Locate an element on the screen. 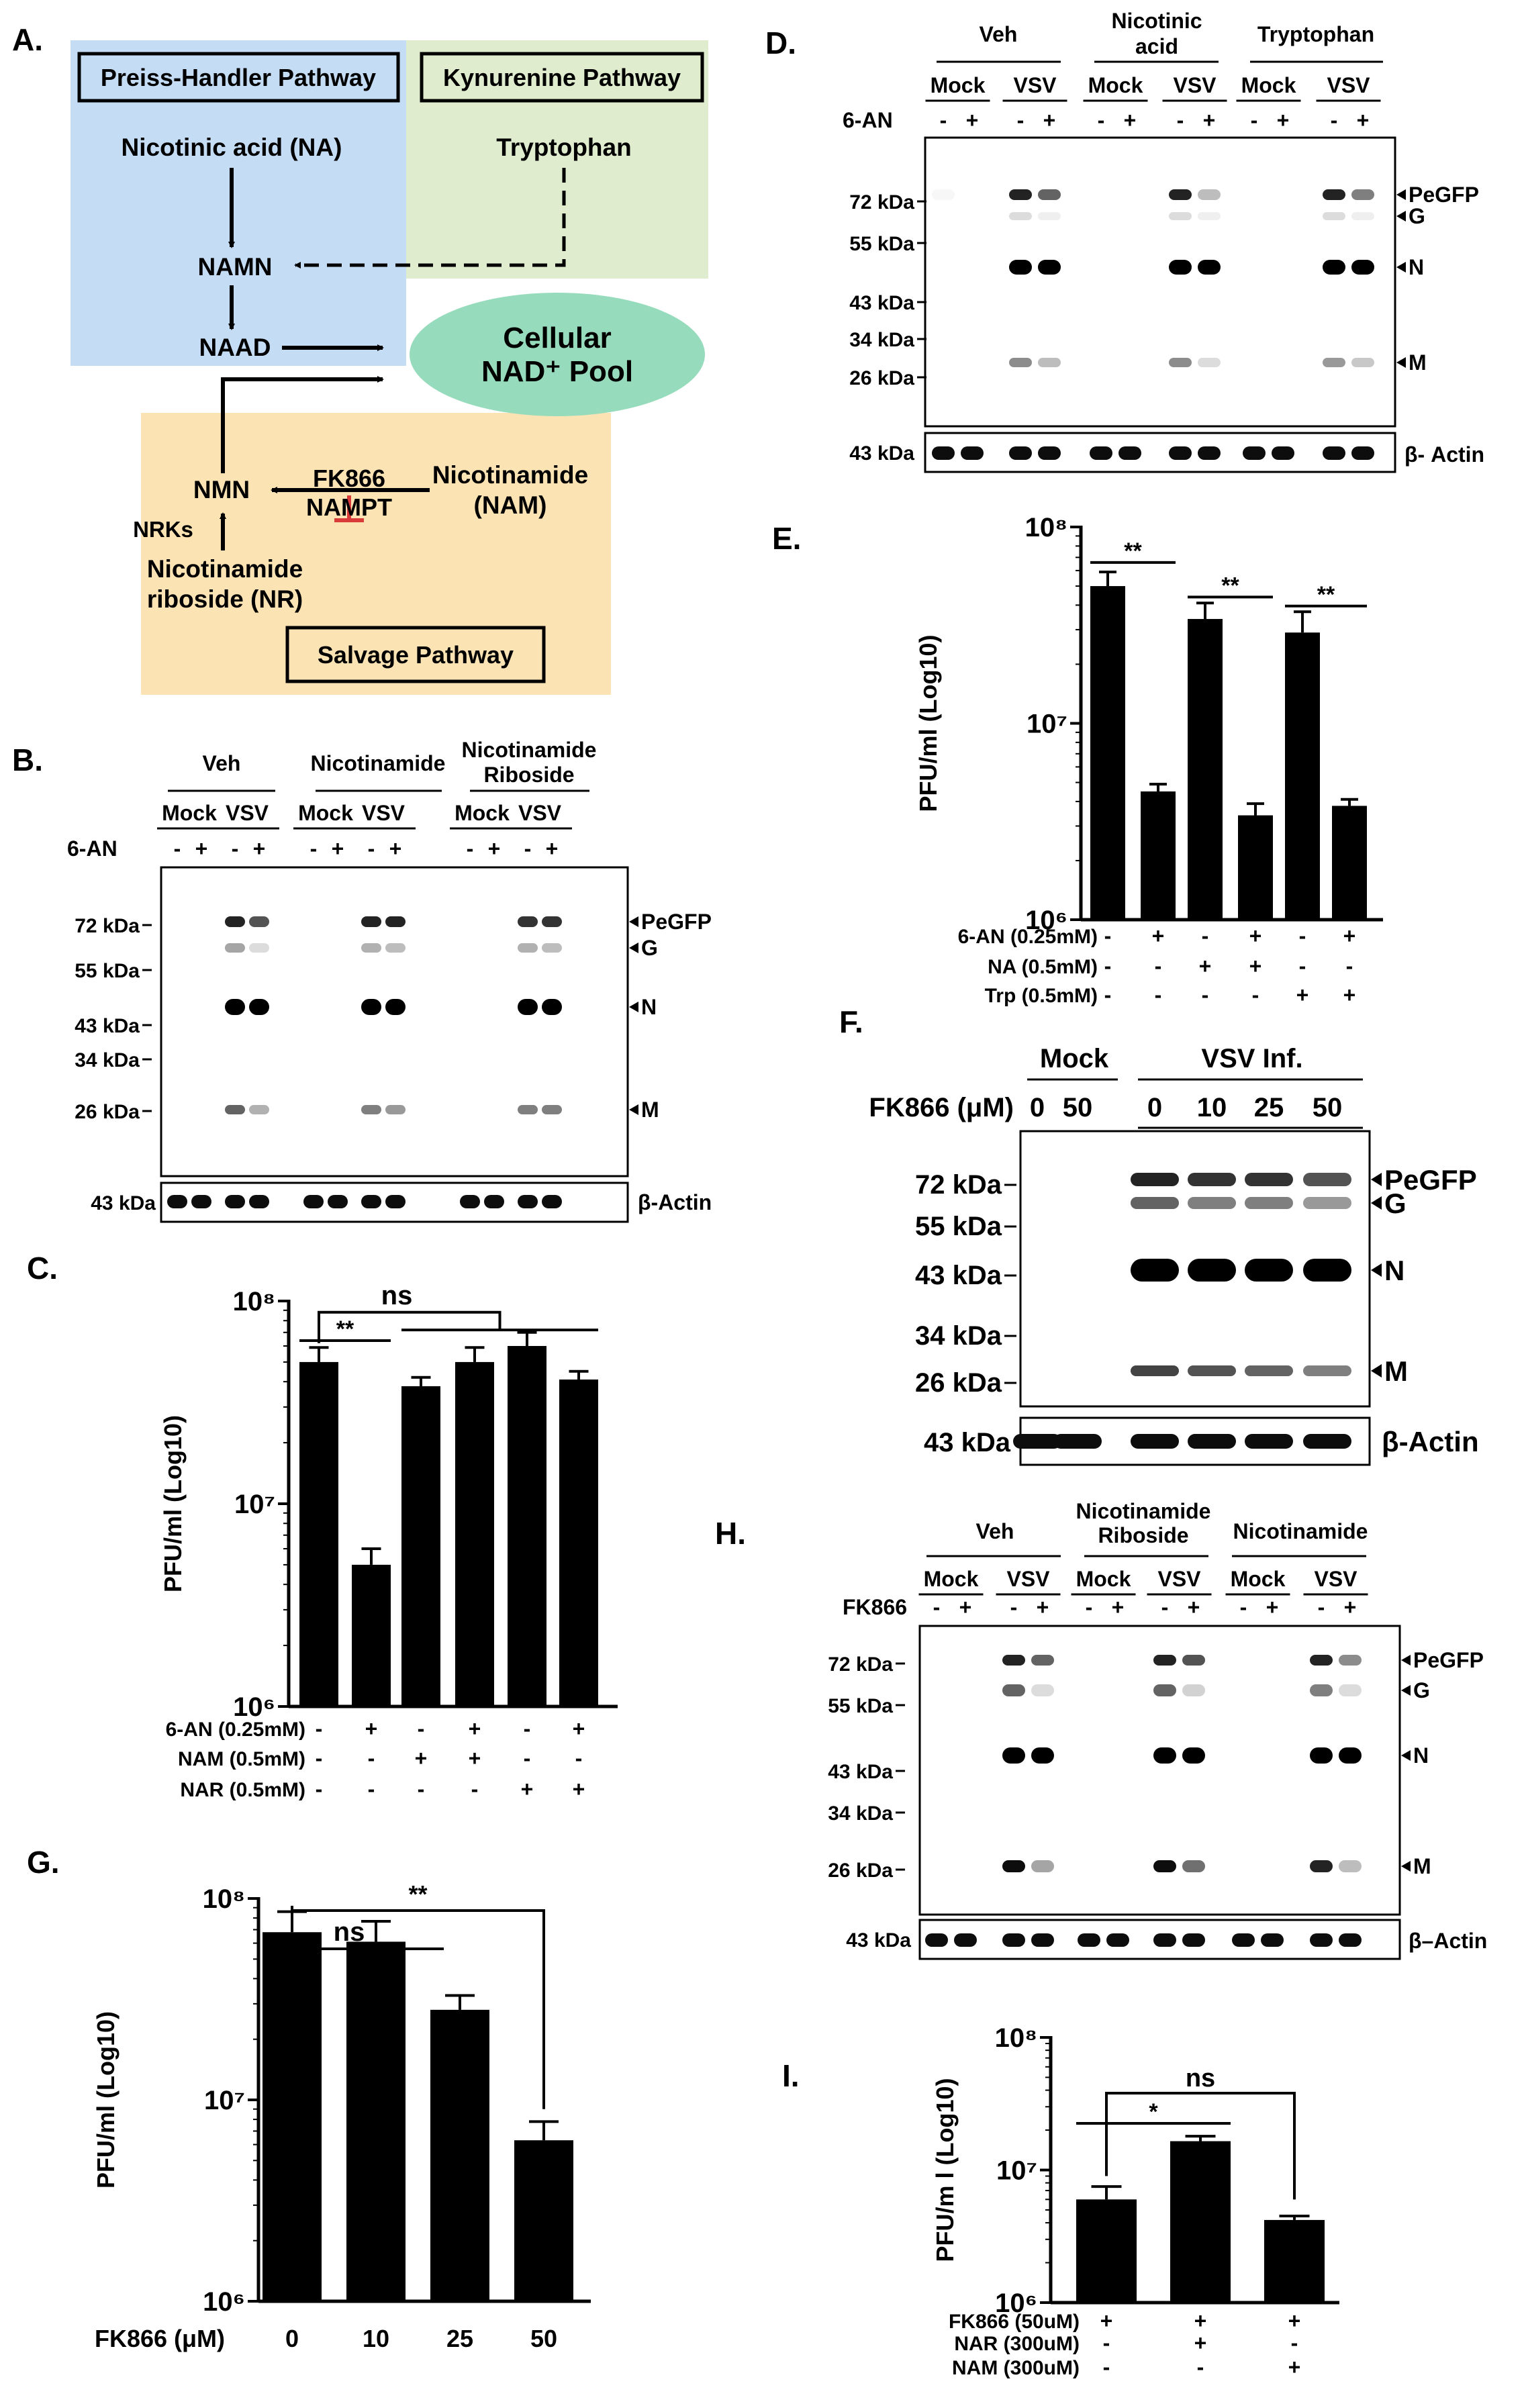 This screenshot has height=2408, width=1524. y-tick-label: 10⁷ is located at coordinates (1016, 2171).